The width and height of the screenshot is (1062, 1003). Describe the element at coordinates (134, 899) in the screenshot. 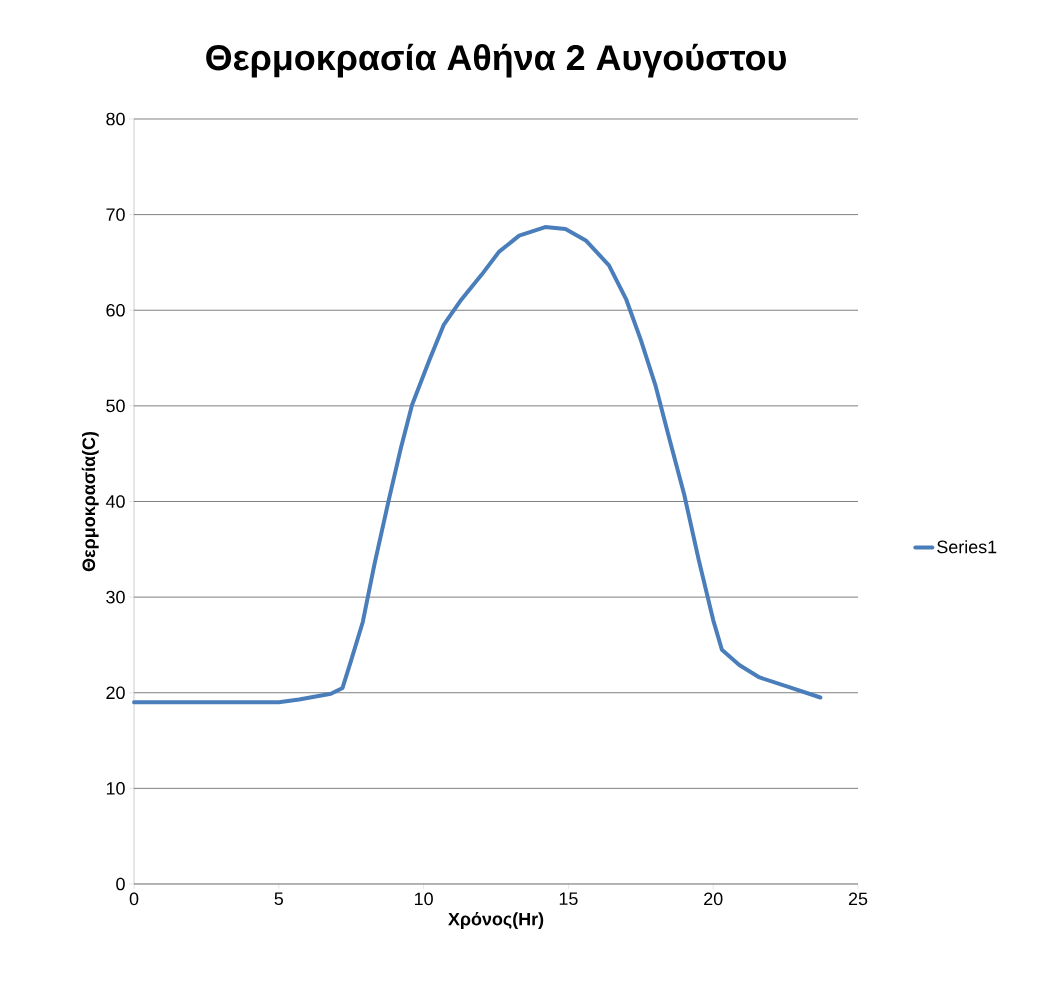

I see `x-tick-label: 0` at that location.